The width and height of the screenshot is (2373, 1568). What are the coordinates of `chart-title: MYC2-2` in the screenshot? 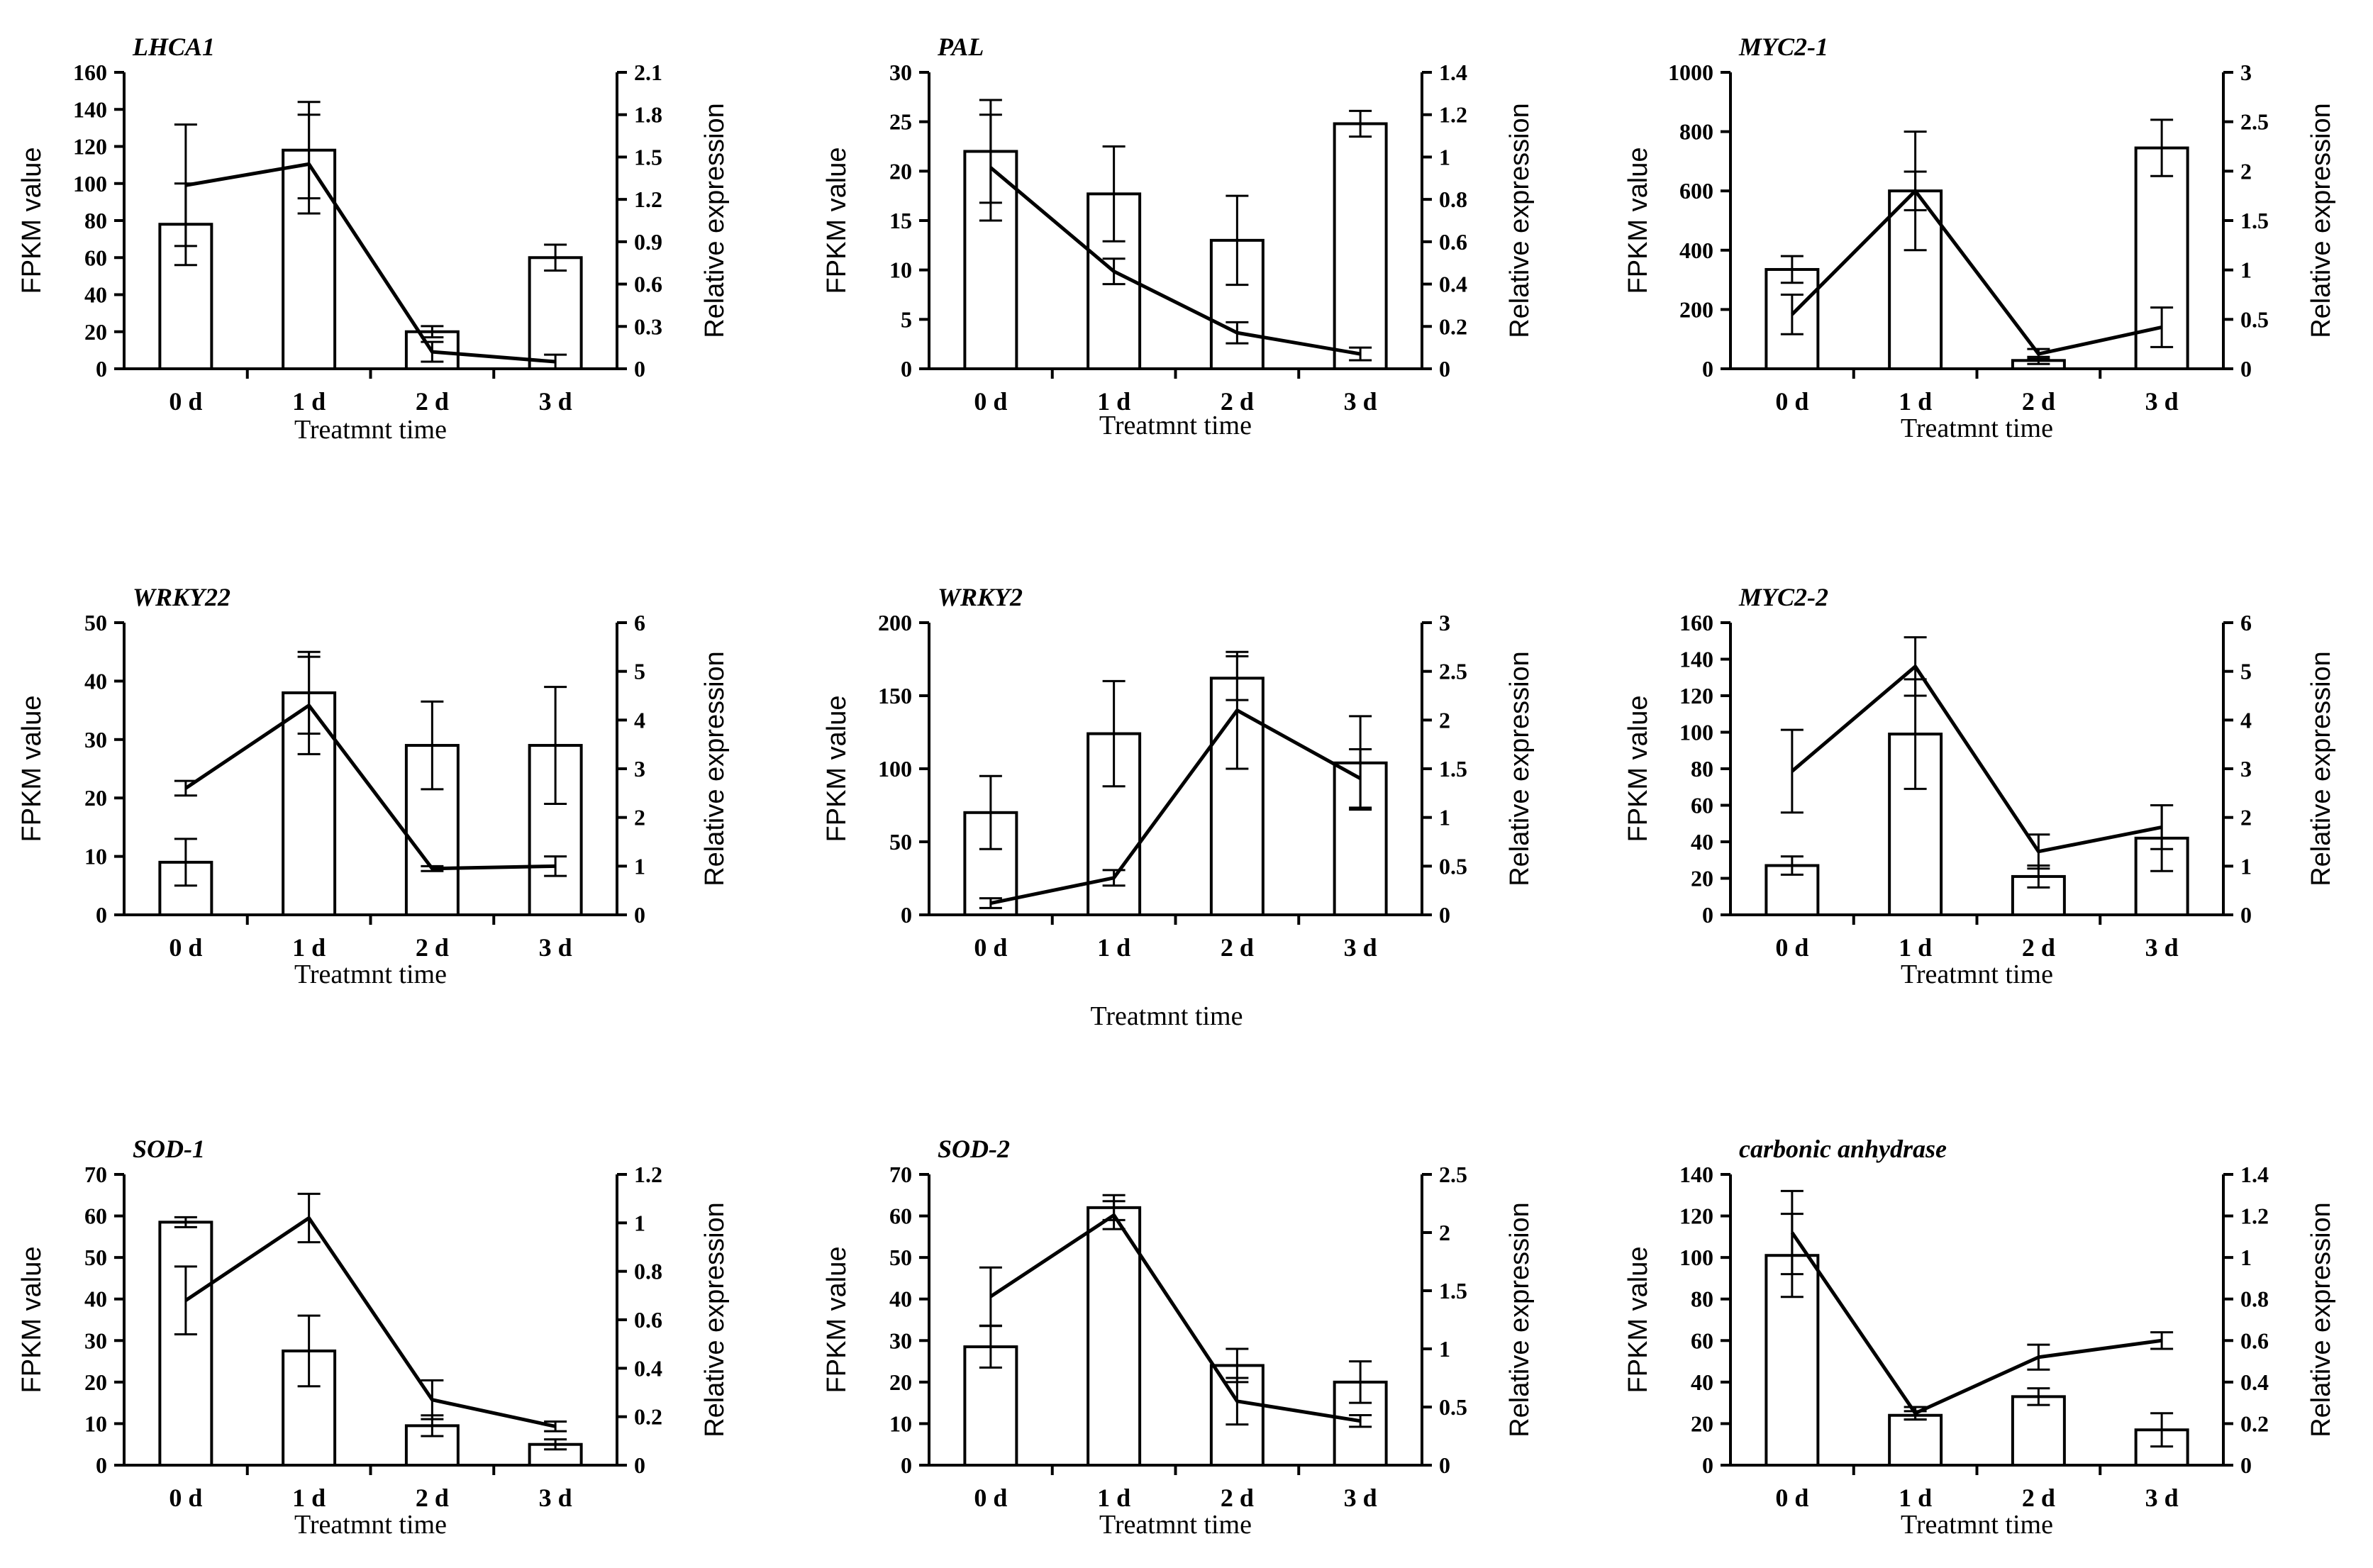 It's located at (1783, 597).